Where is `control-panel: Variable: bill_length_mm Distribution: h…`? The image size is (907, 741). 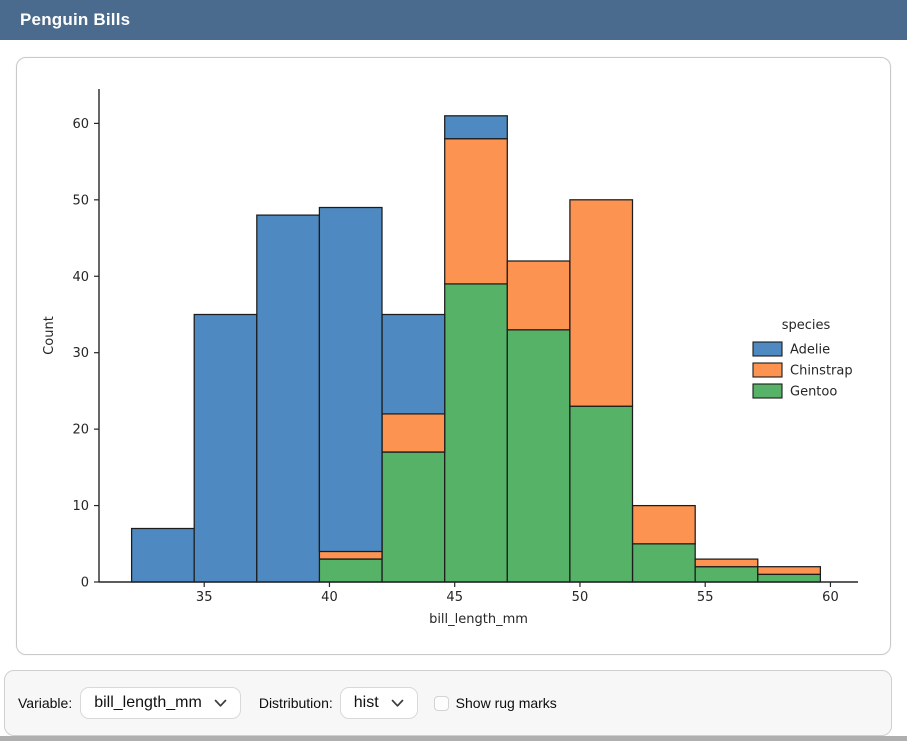
control-panel: Variable: bill_length_mm Distribution: h… is located at coordinates (448, 703).